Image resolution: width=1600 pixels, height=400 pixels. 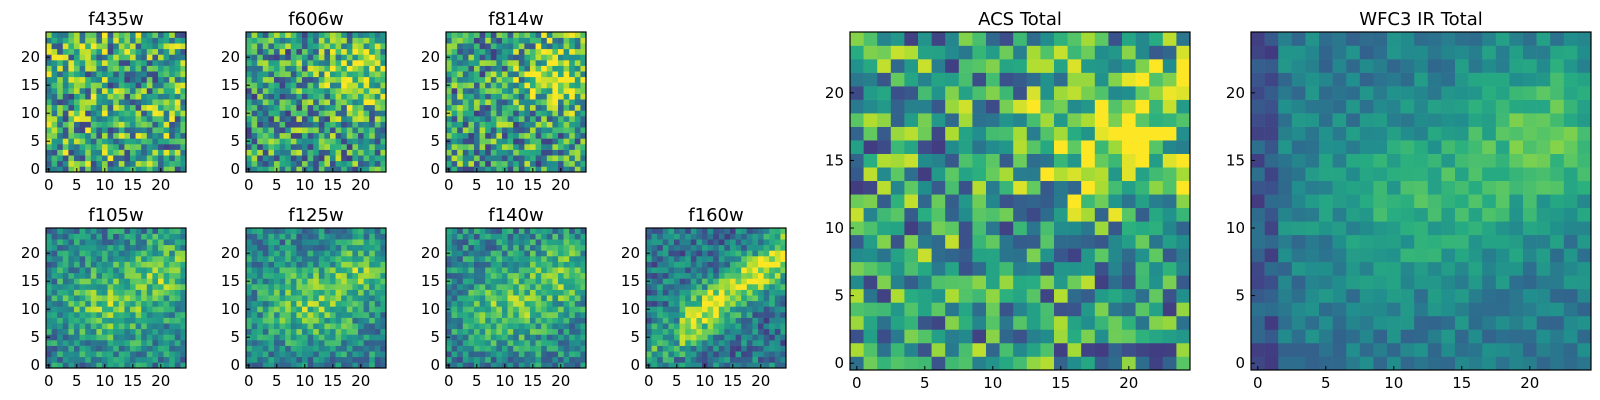 What do you see at coordinates (315, 215) in the screenshot?
I see `panel-title: f125w` at bounding box center [315, 215].